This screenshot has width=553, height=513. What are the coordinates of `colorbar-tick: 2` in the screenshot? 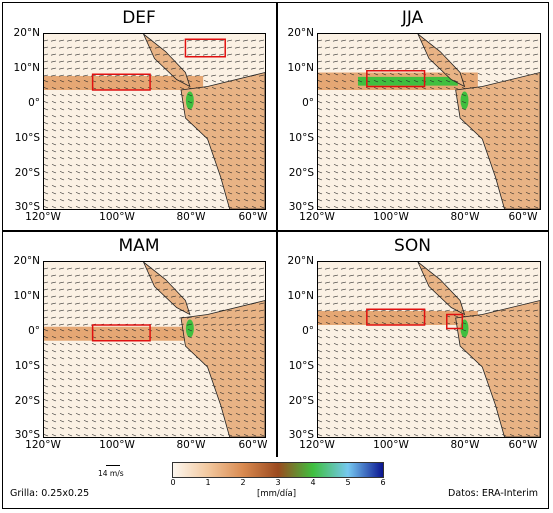 It's located at (243, 482).